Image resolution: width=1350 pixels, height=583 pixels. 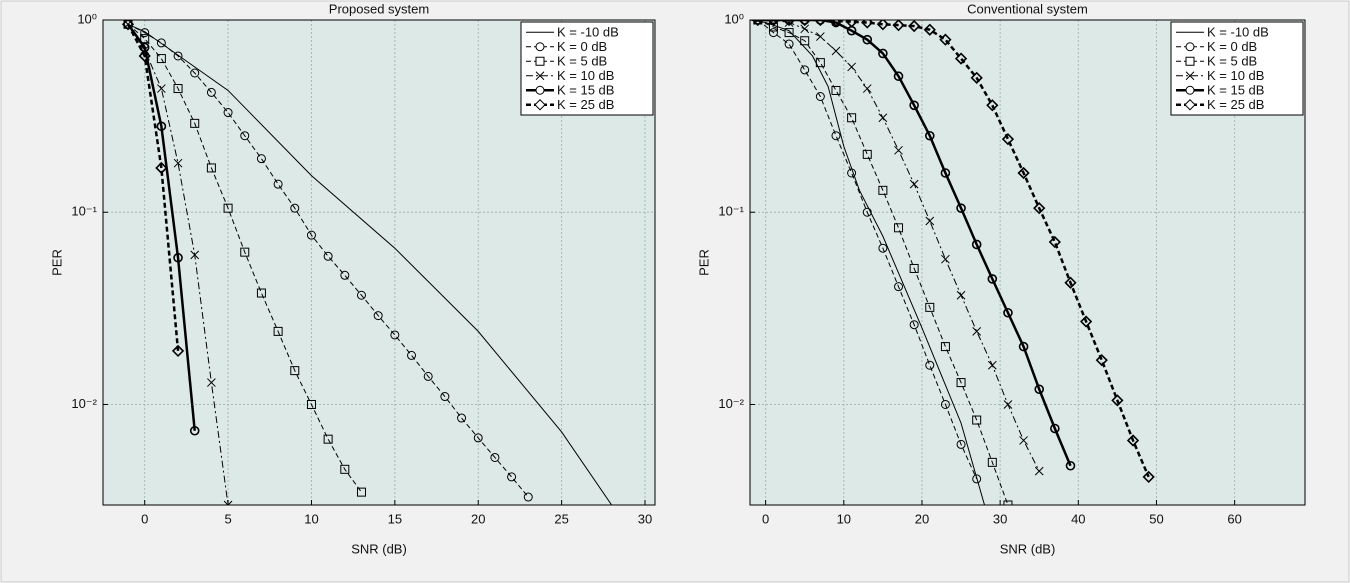 What do you see at coordinates (56, 262) in the screenshot?
I see `y-axis-label: PER` at bounding box center [56, 262].